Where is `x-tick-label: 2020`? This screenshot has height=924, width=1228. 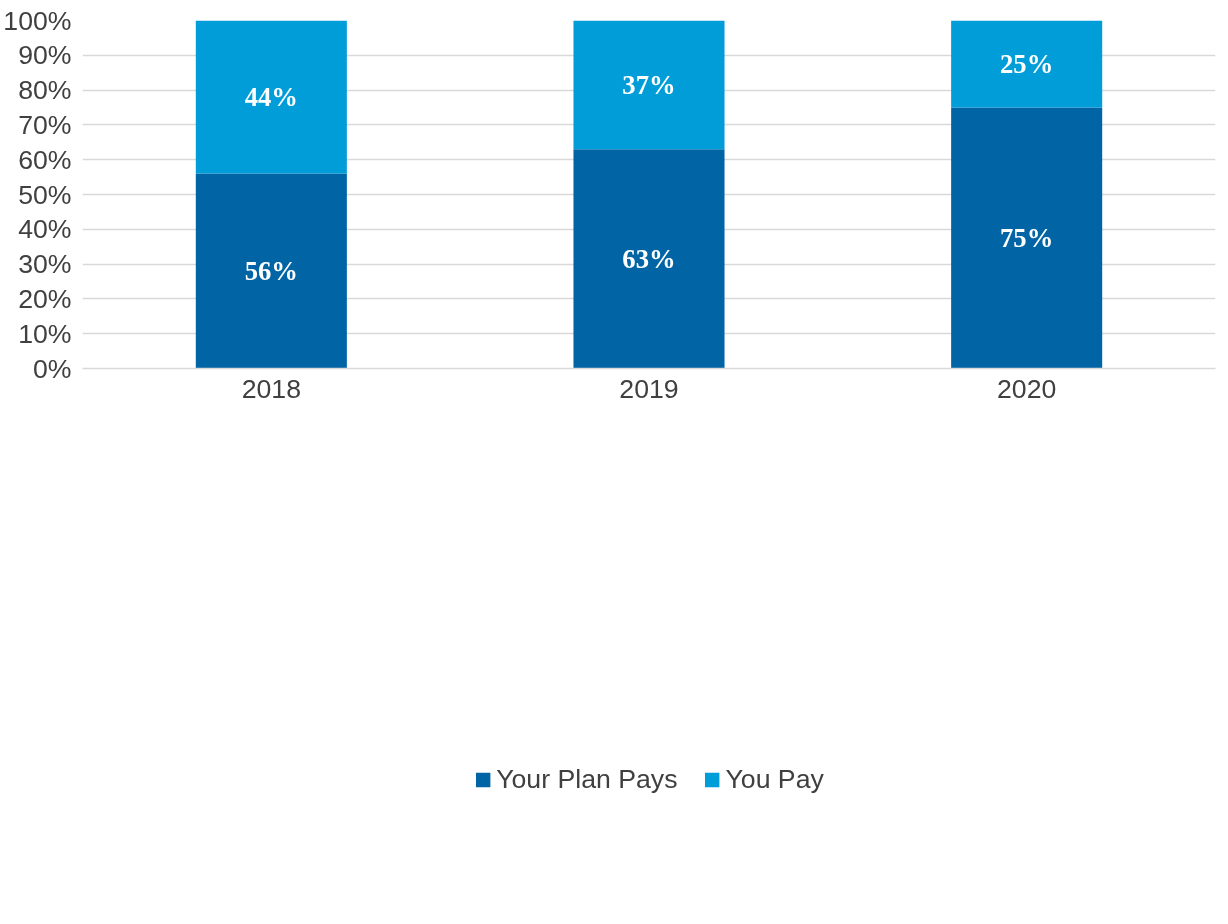 x-tick-label: 2020 is located at coordinates (1027, 388).